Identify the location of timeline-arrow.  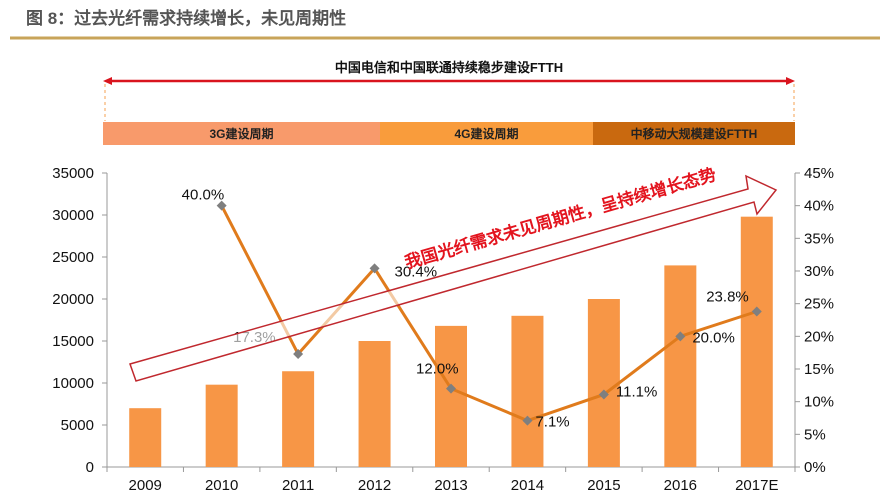
(449, 99).